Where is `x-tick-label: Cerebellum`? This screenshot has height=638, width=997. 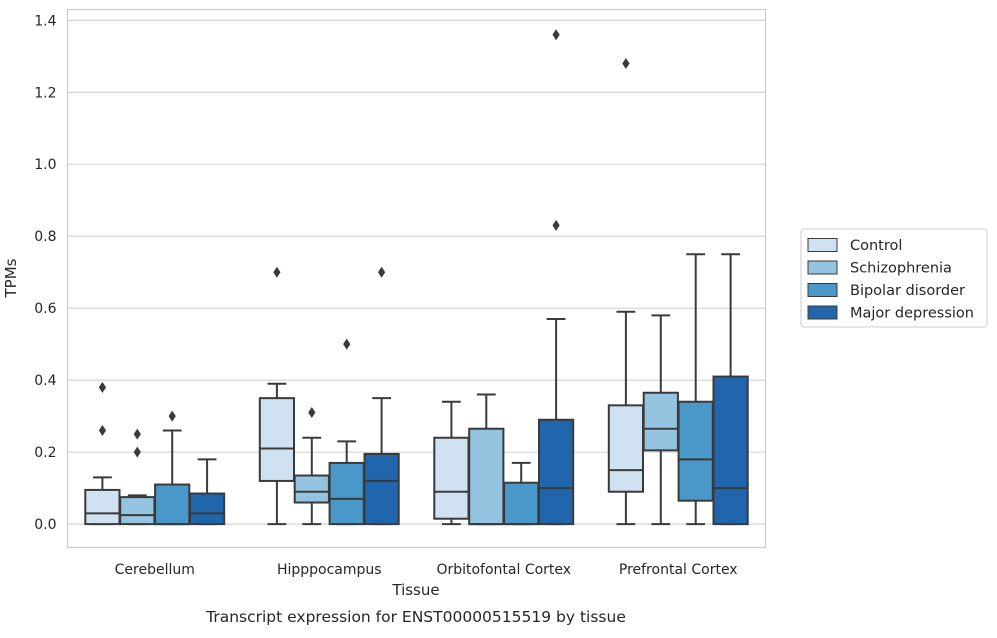 x-tick-label: Cerebellum is located at coordinates (155, 570).